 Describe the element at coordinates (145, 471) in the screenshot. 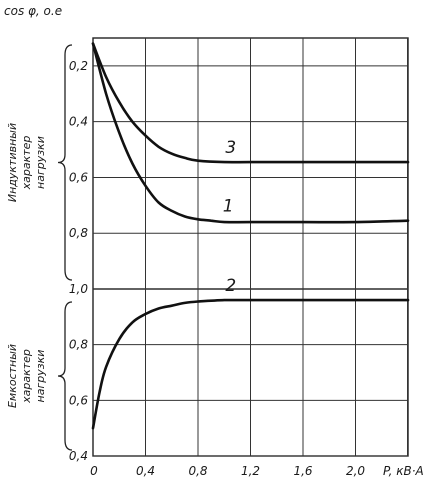

I see `x-tick-label: 0,4` at that location.